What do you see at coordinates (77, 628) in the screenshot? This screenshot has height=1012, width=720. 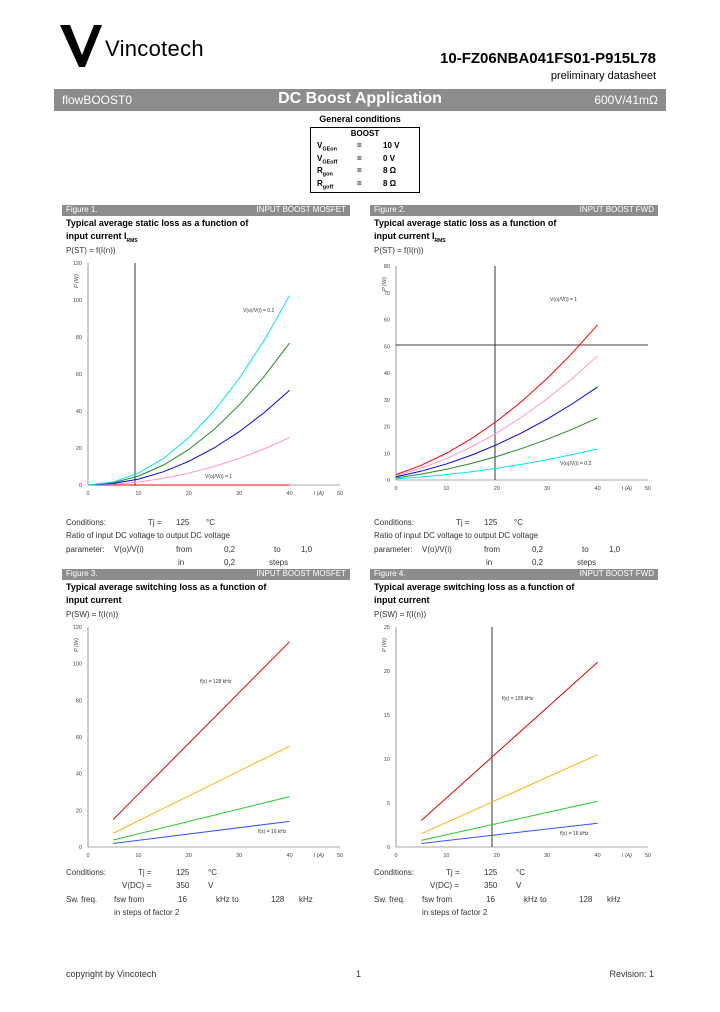 I see `y-tick-label: 120` at bounding box center [77, 628].